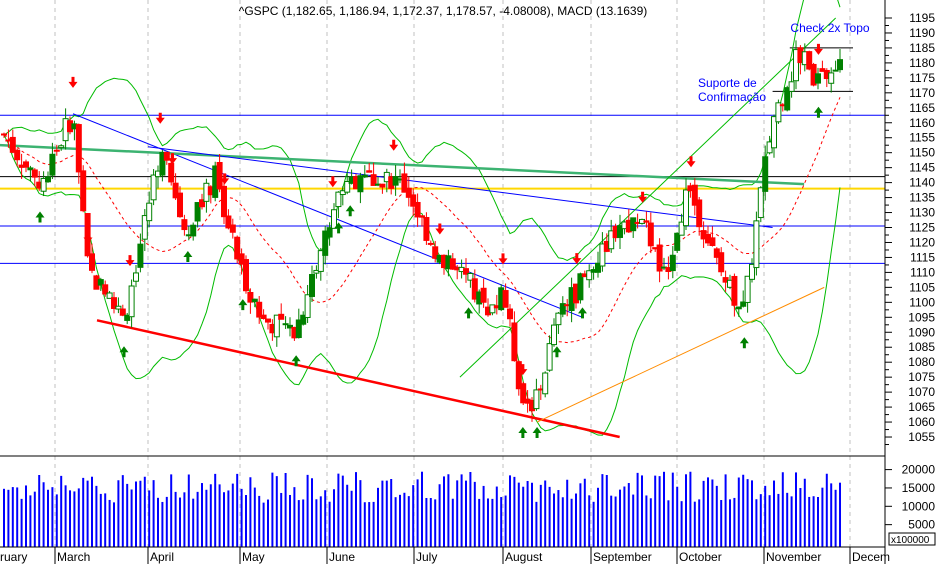 The image size is (937, 564). What do you see at coordinates (342, 557) in the screenshot?
I see `x-tick-label: June` at bounding box center [342, 557].